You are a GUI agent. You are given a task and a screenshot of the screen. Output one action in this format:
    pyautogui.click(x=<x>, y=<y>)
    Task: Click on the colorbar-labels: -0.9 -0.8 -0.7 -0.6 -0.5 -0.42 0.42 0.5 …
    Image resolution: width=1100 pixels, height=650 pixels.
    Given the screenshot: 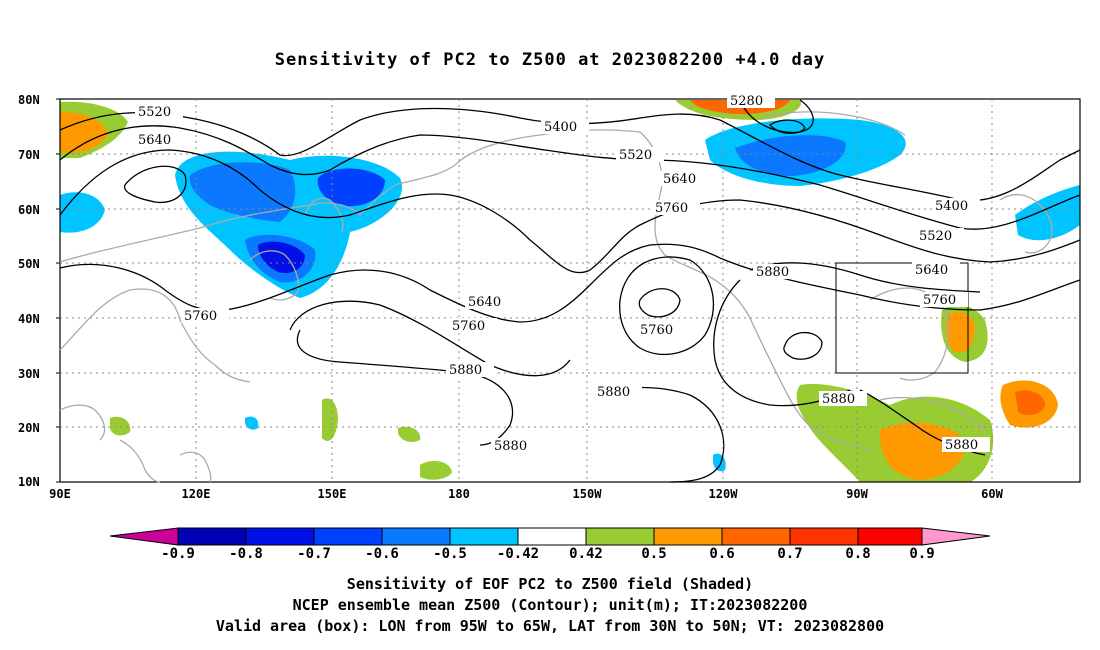 What is the action you would take?
    pyautogui.click(x=548, y=554)
    